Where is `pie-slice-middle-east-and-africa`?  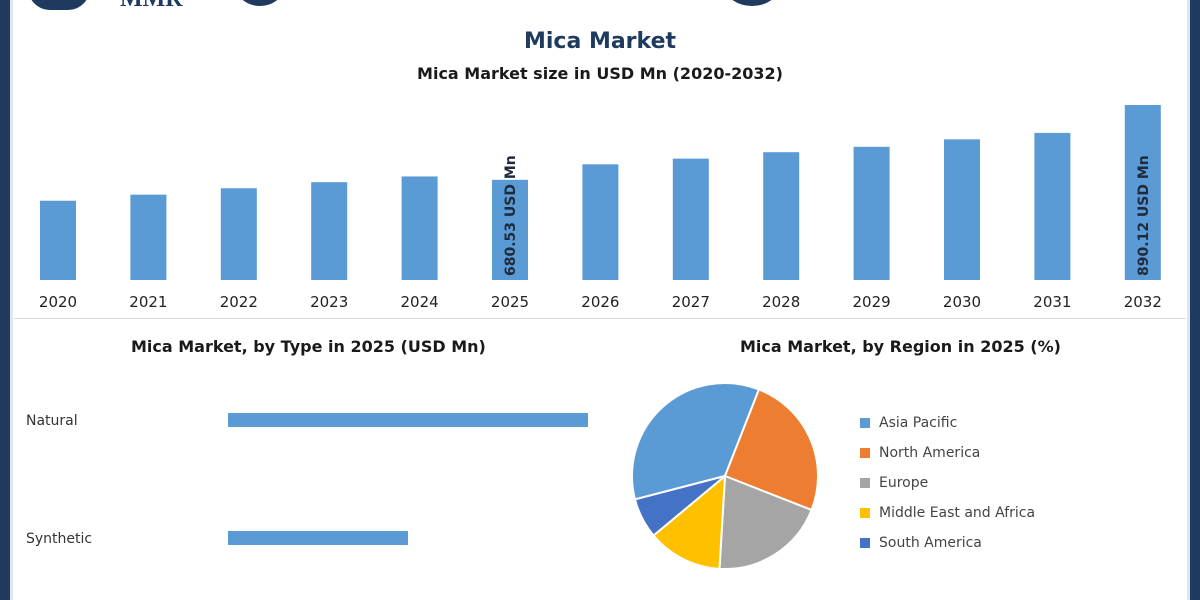
pie-slice-middle-east-and-africa is located at coordinates (689, 521).